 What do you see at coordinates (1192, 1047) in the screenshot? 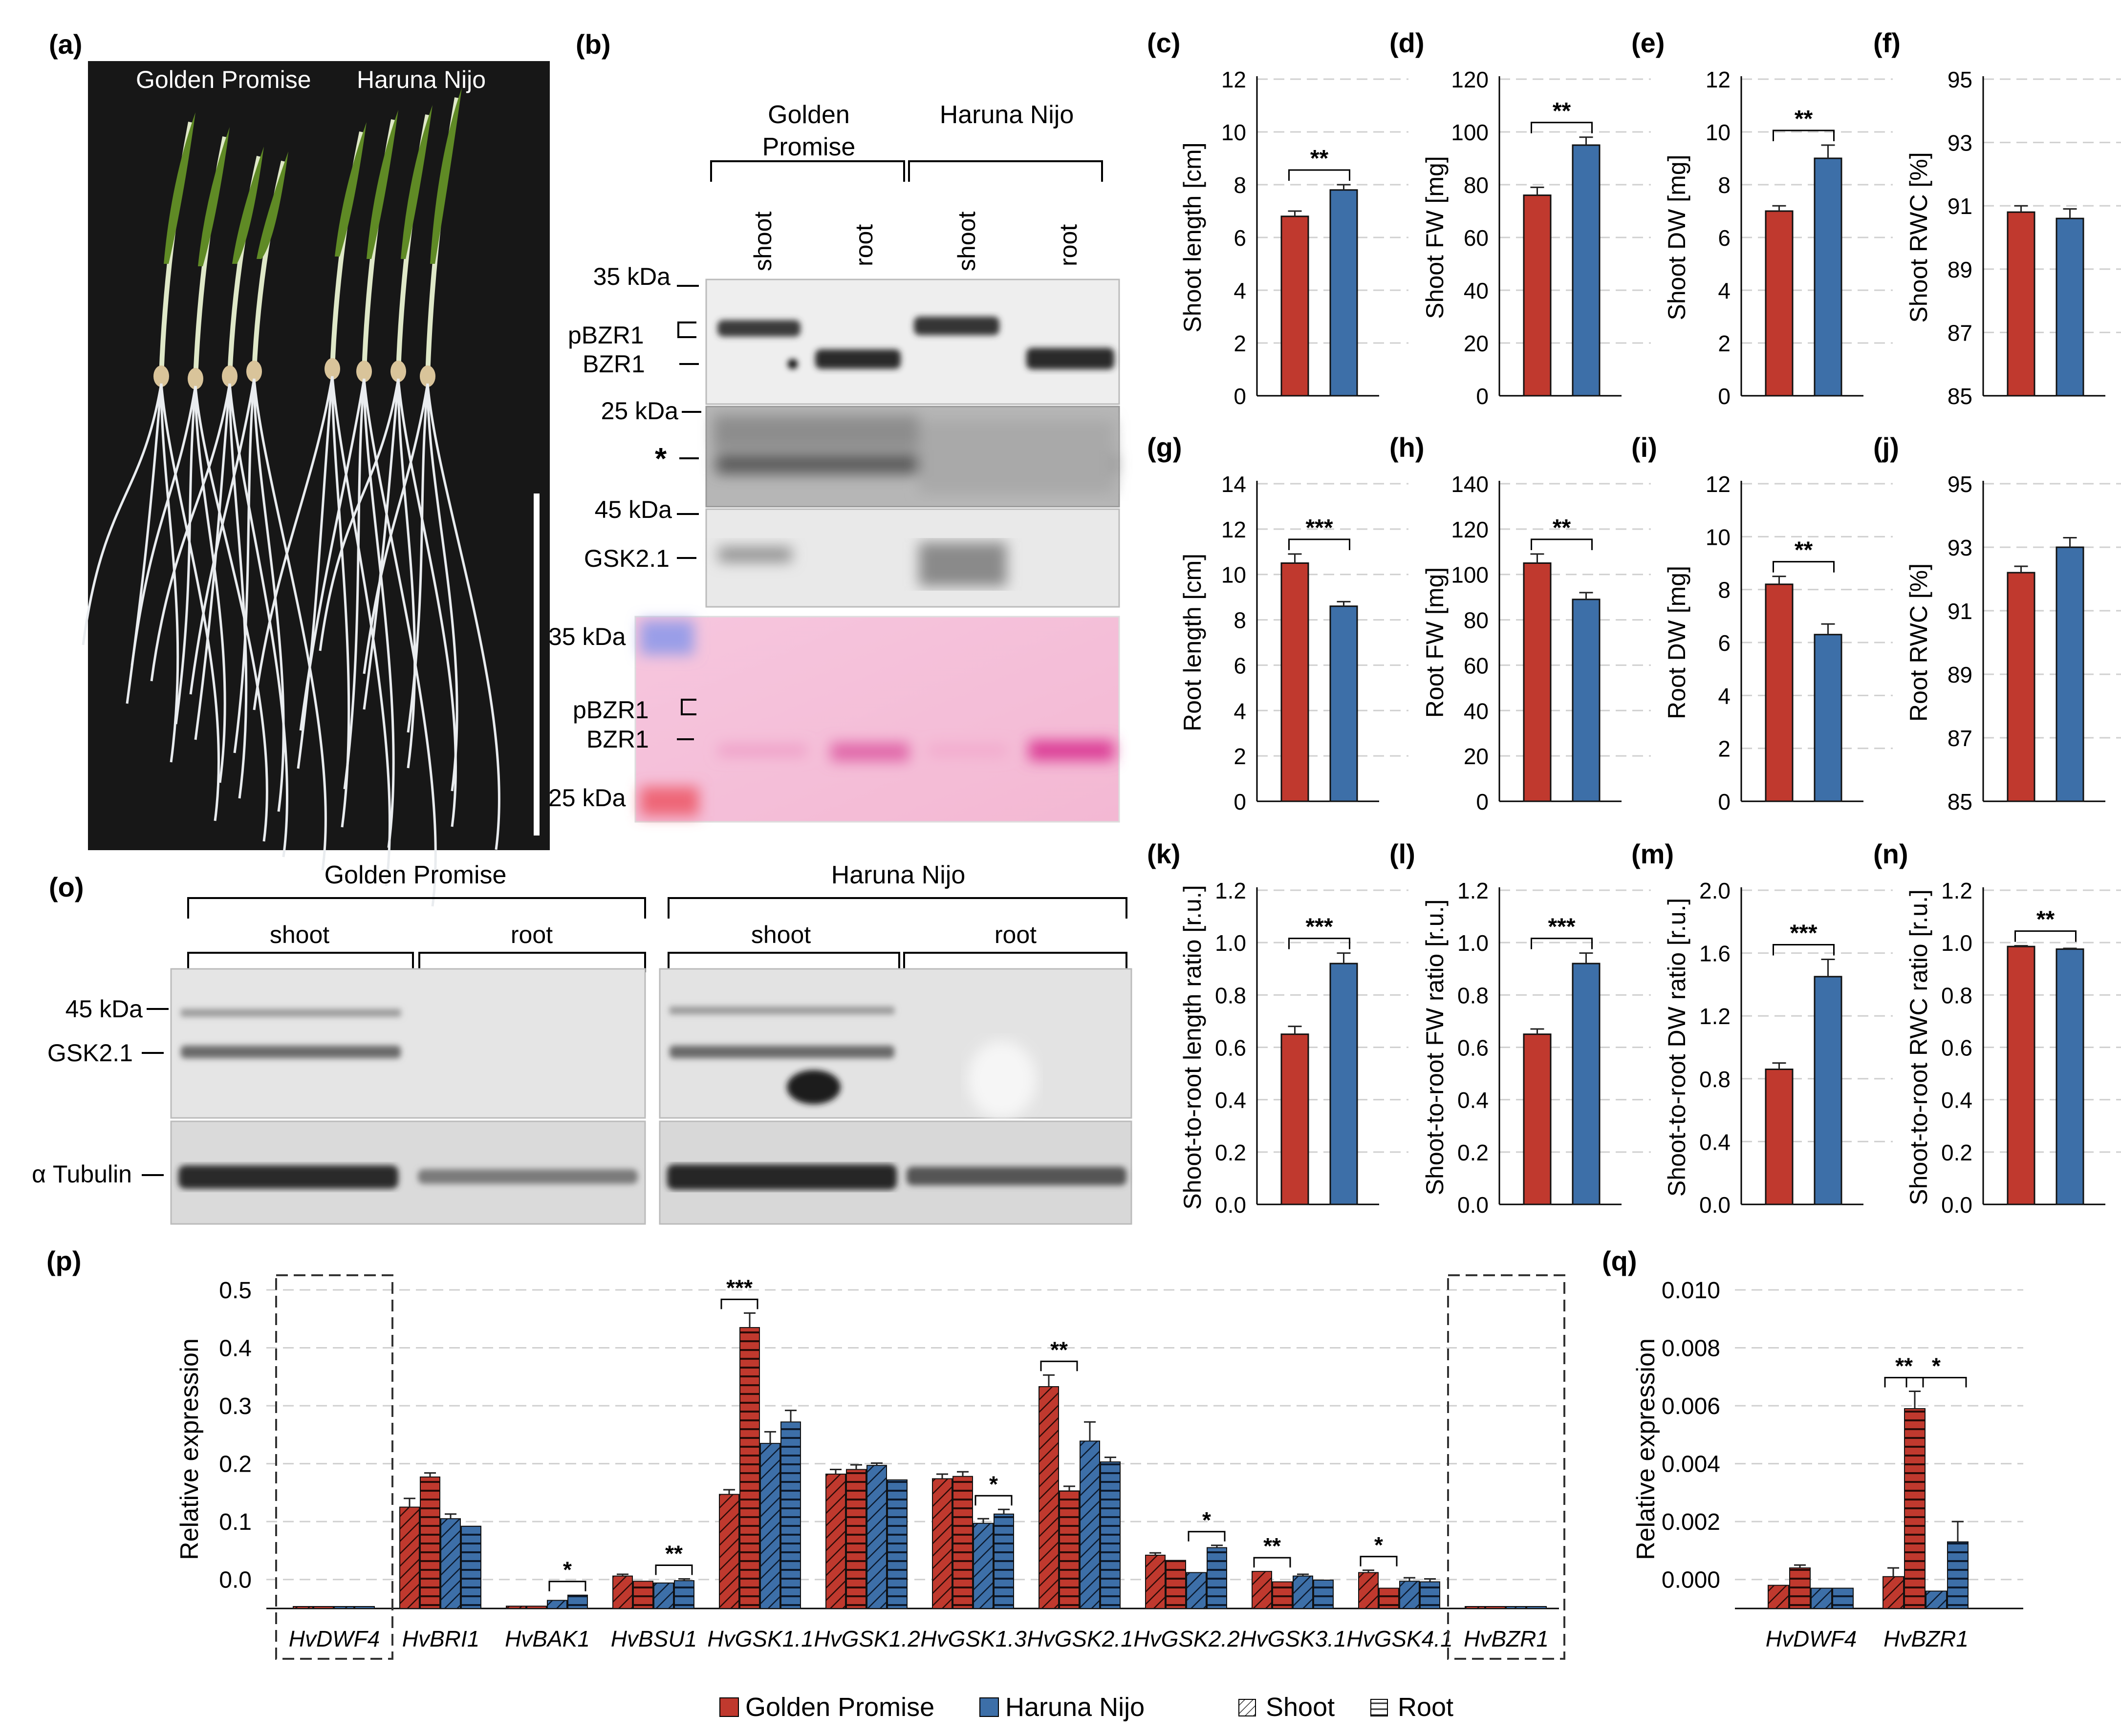
I see `y-axis-label: Shoot-to-root length ratio [r.u.]` at bounding box center [1192, 1047].